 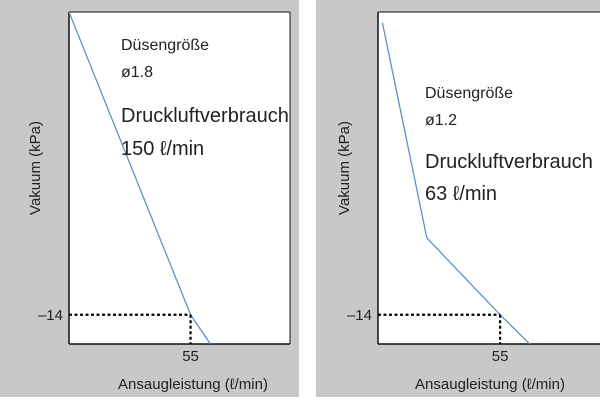 I want to click on annotation-consumption-value: 63 ℓ/min, so click(x=461, y=194).